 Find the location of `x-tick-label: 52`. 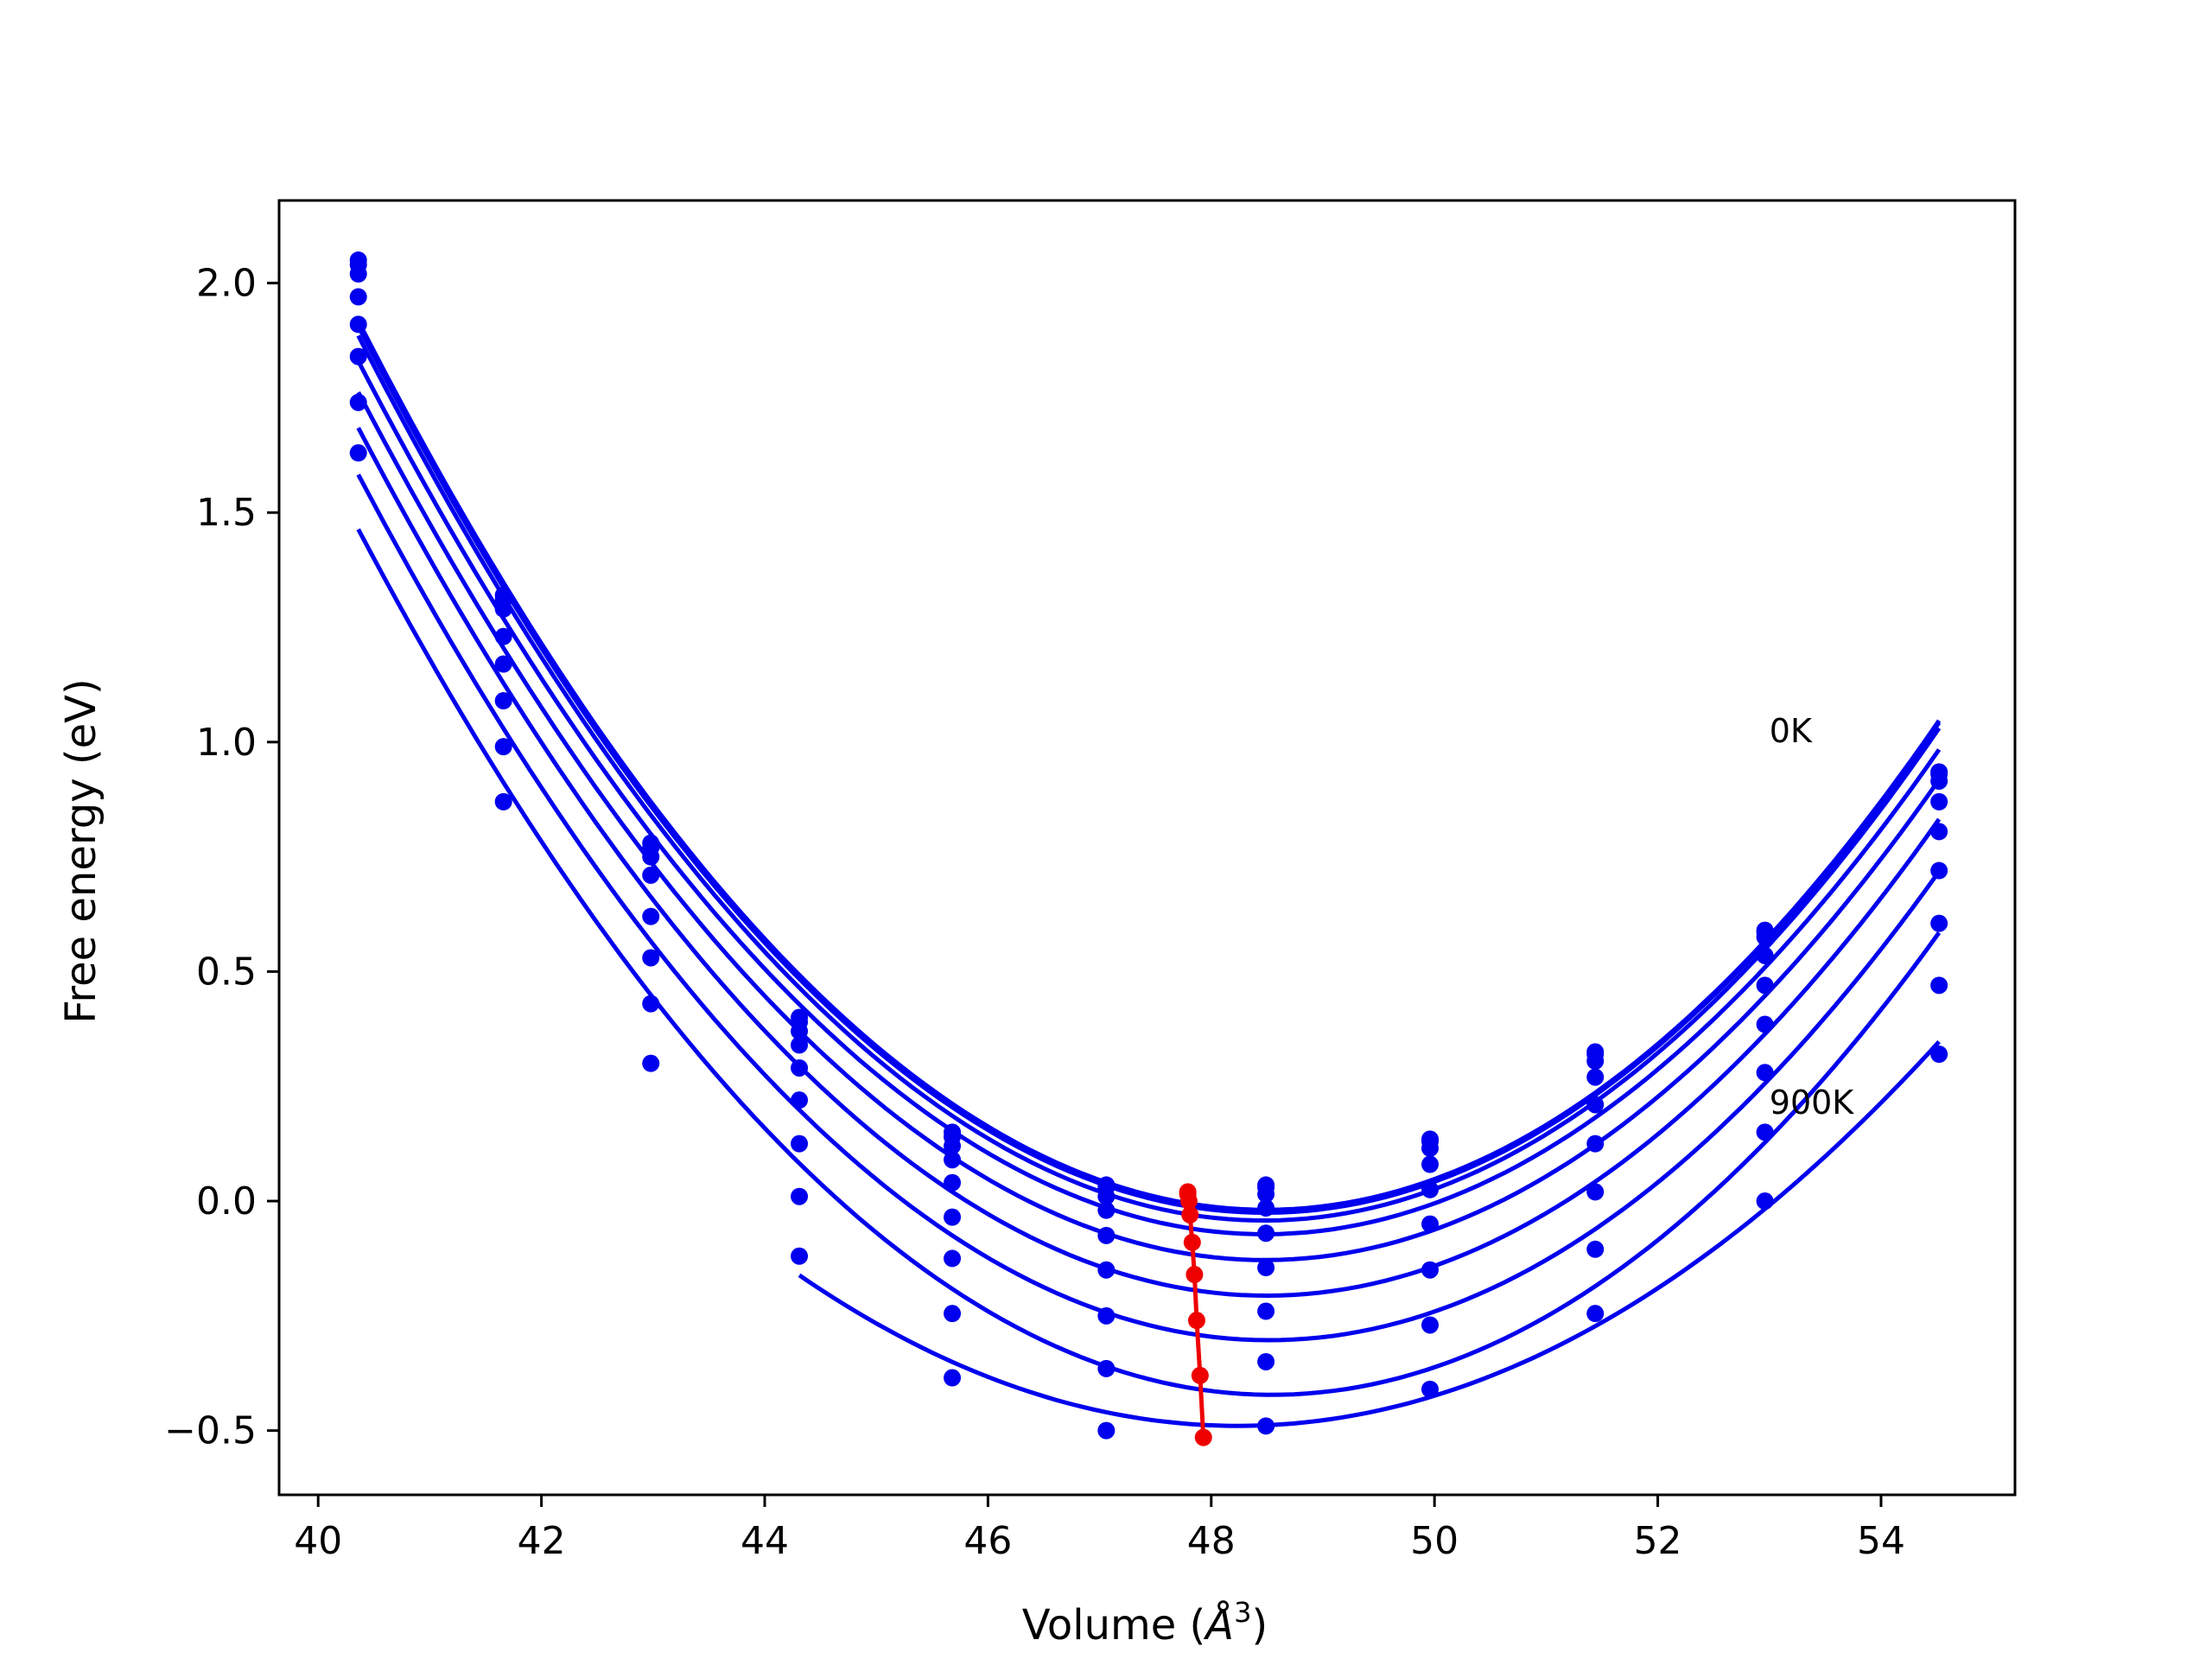

x-tick-label: 52 is located at coordinates (1658, 1541).